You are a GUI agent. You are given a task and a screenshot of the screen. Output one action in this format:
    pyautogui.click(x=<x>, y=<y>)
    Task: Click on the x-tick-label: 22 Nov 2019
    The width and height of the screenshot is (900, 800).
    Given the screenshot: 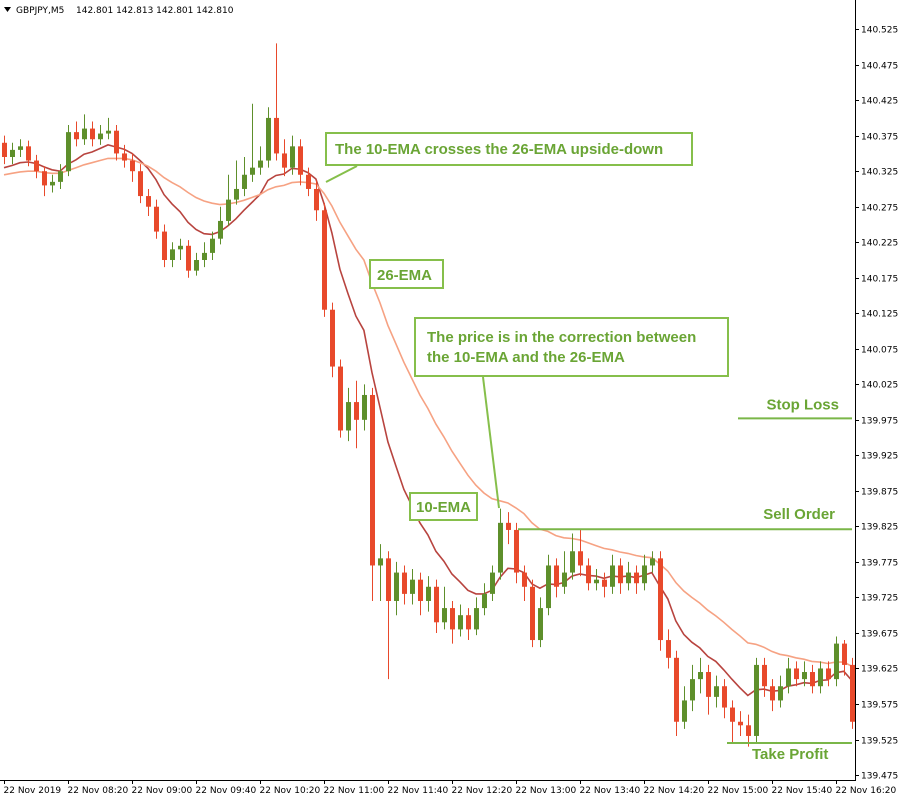 What is the action you would take?
    pyautogui.click(x=33, y=791)
    